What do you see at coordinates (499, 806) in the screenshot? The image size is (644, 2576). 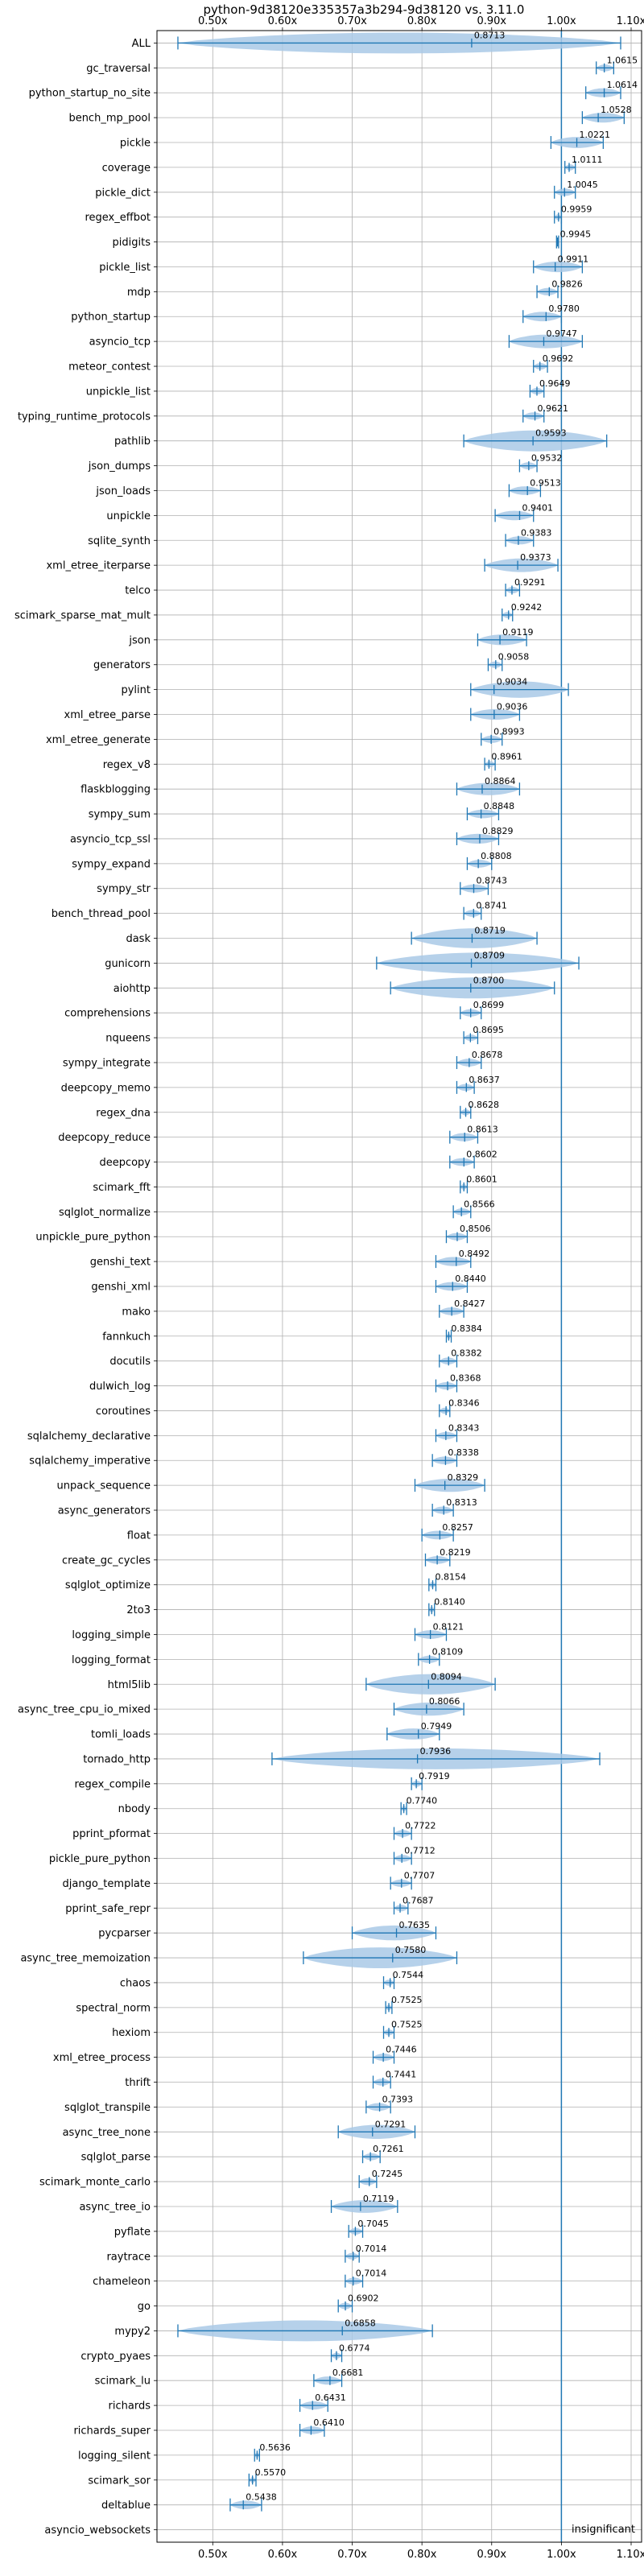 I see `value-label: 0.8848` at bounding box center [499, 806].